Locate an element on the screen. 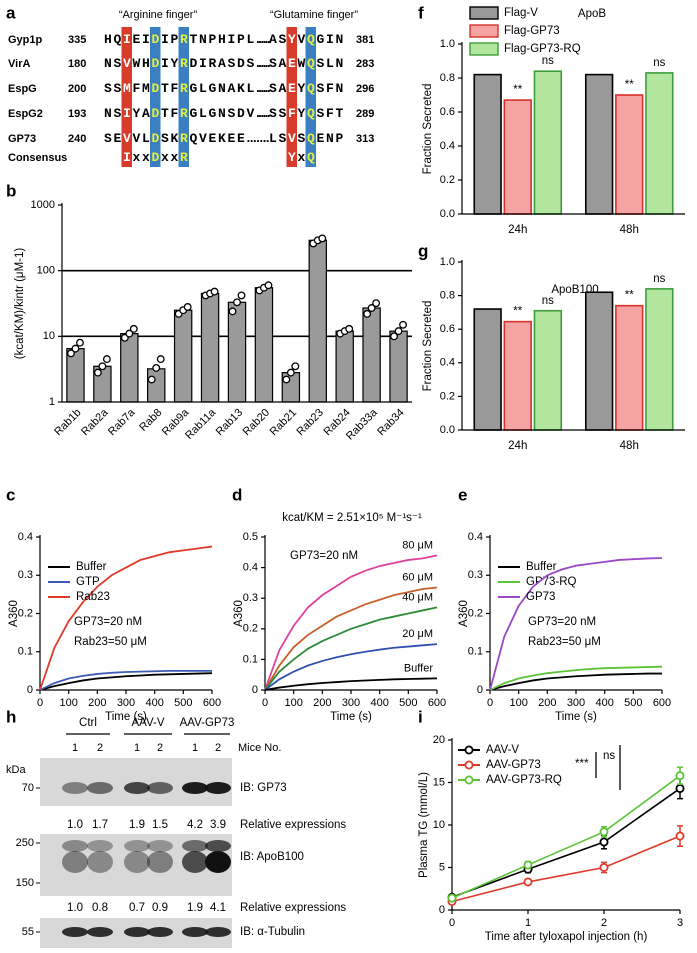  start-residue: 180 is located at coordinates (77, 64).